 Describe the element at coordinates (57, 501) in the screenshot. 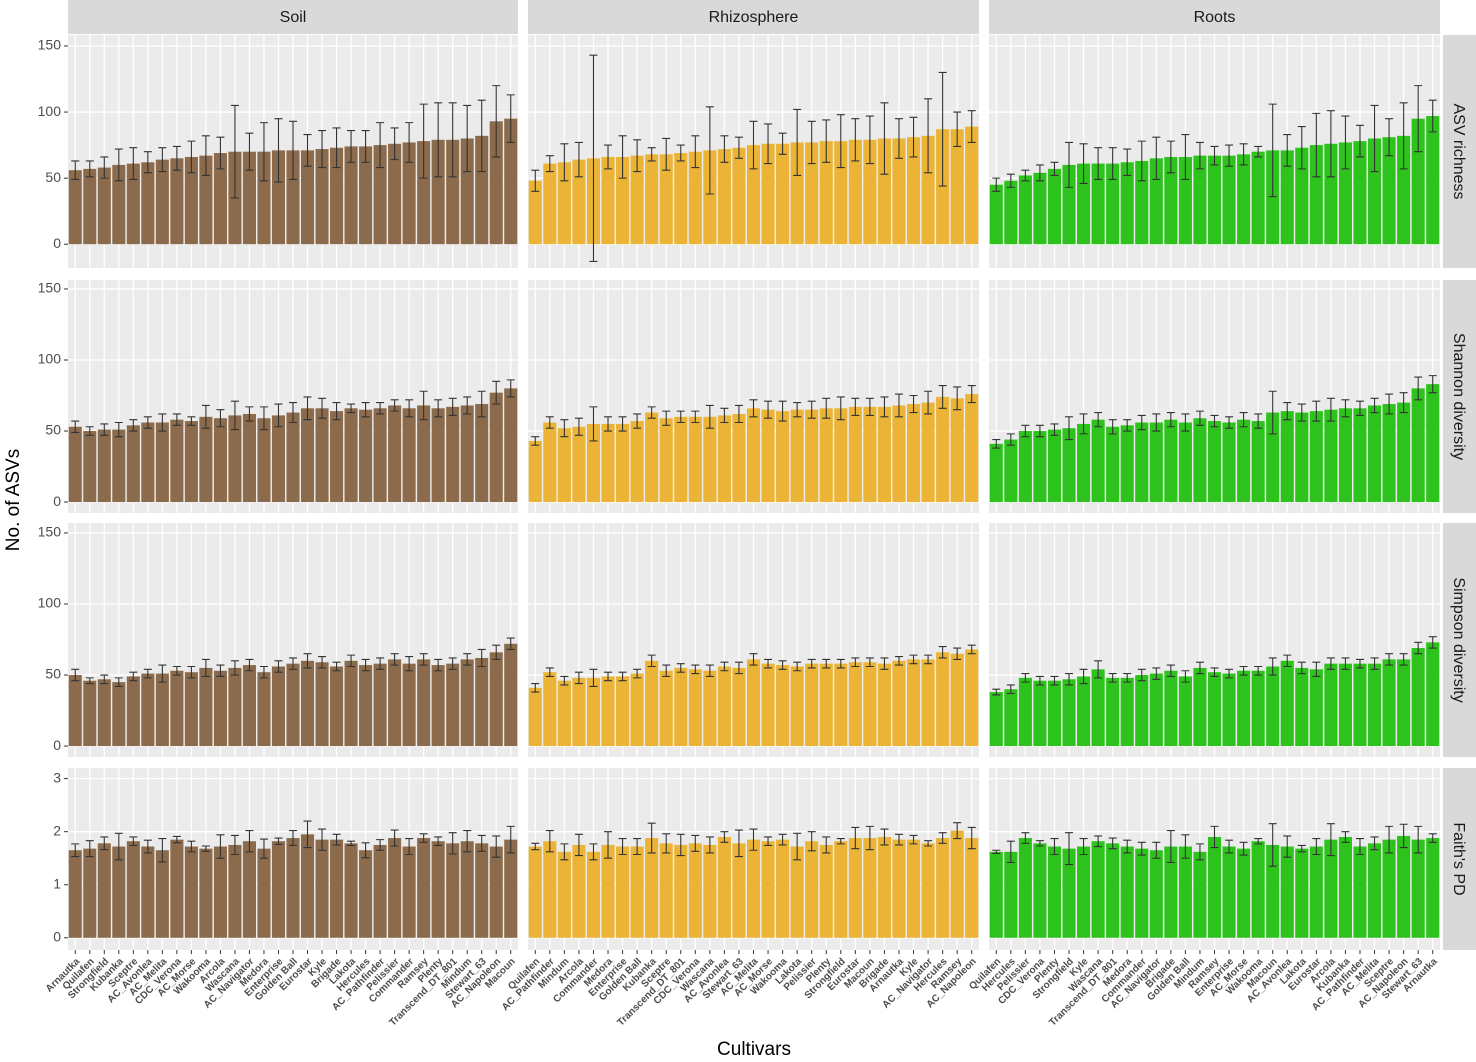

I see `y-tick-label: 0` at that location.